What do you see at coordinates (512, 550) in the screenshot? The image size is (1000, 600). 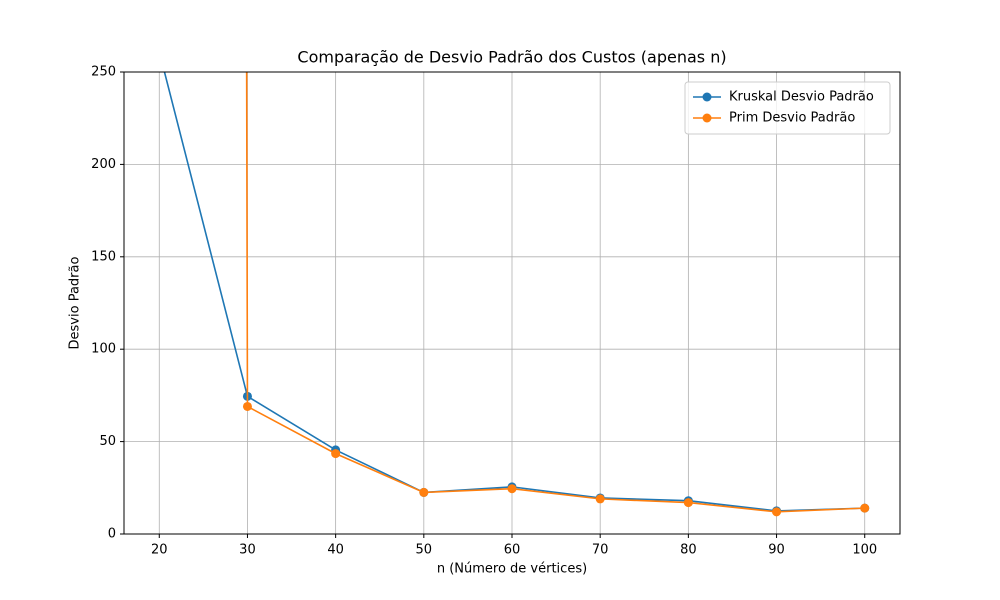 I see `x-tick-label: 60` at bounding box center [512, 550].